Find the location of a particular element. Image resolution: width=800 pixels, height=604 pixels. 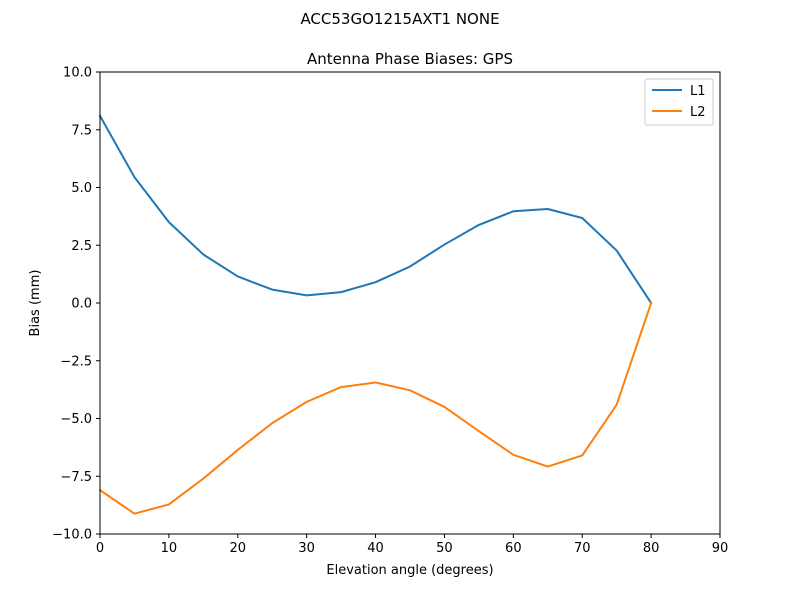

x-tick-label: 50 is located at coordinates (444, 548).